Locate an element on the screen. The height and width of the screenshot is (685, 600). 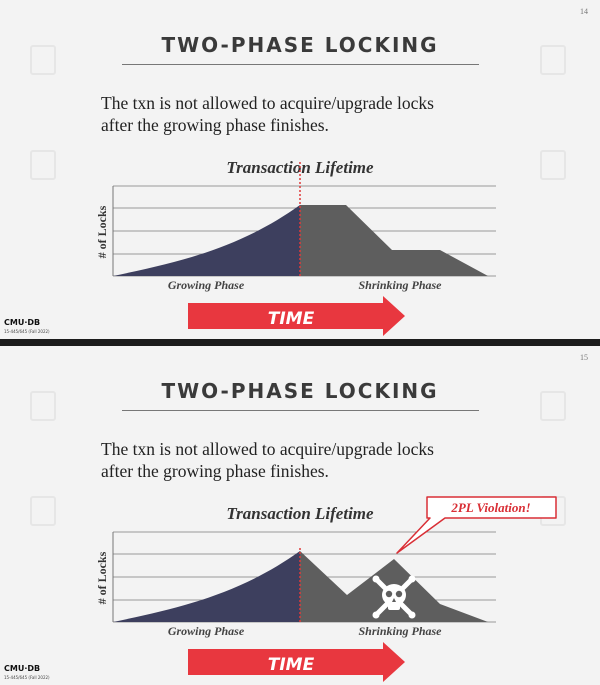
shrinking-phase-area is located at coordinates (394, 240).